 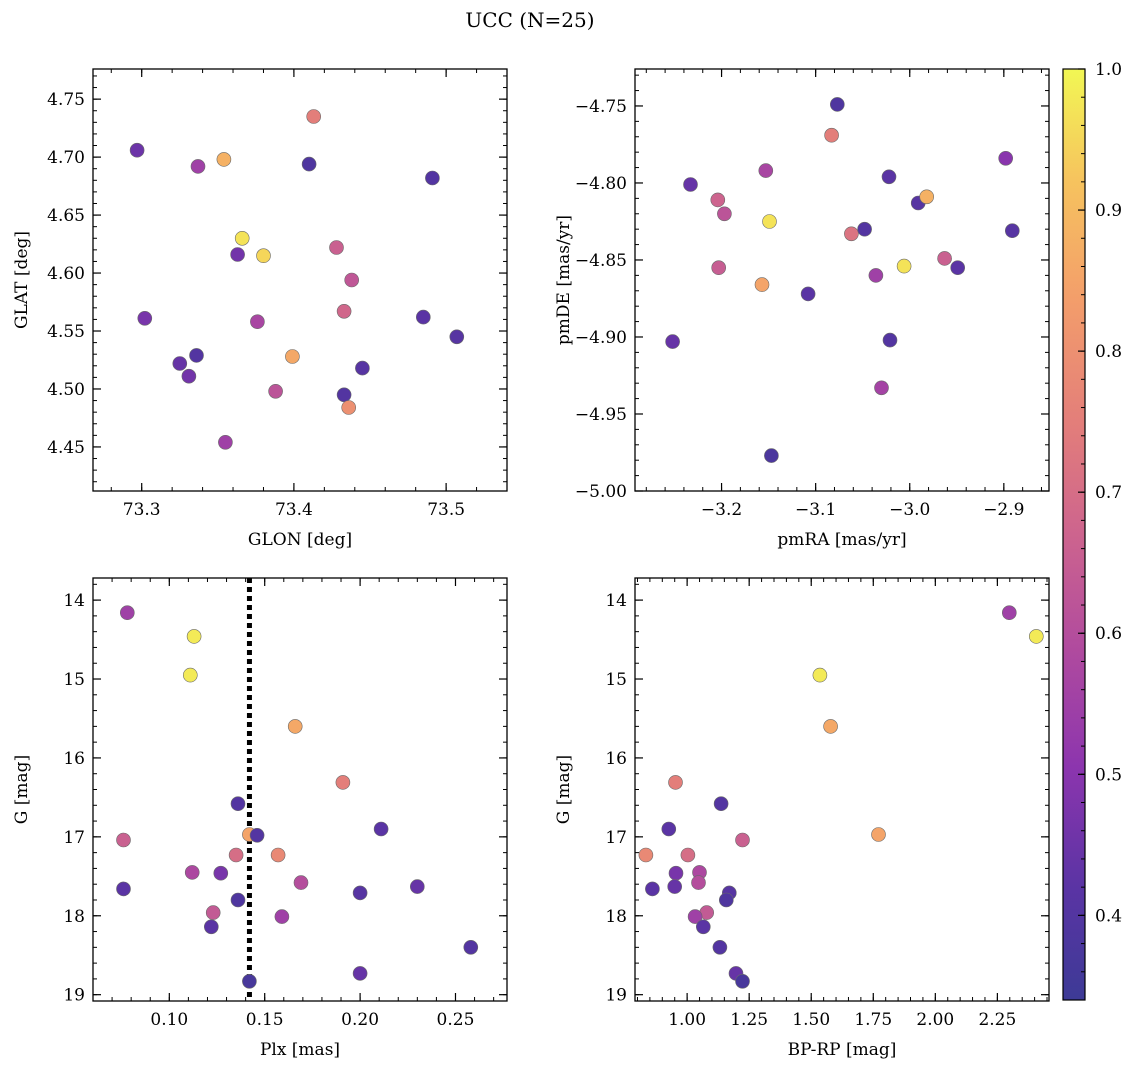 What do you see at coordinates (1108, 211) in the screenshot?
I see `colorbar-tick-label: 0.9` at bounding box center [1108, 211].